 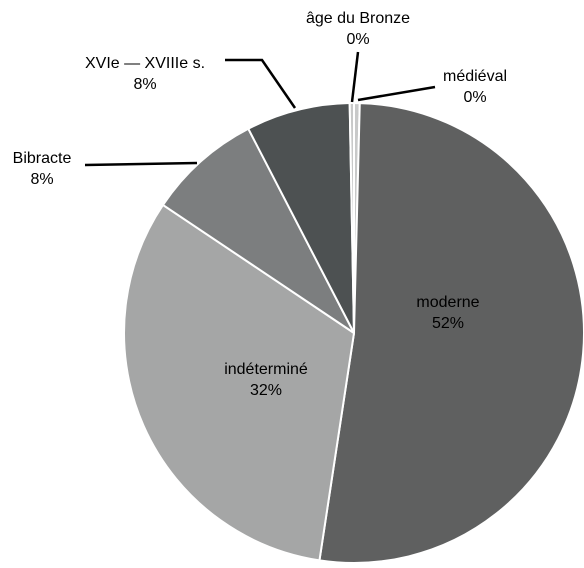 I want to click on slice-label: Bibracte, so click(x=42, y=158).